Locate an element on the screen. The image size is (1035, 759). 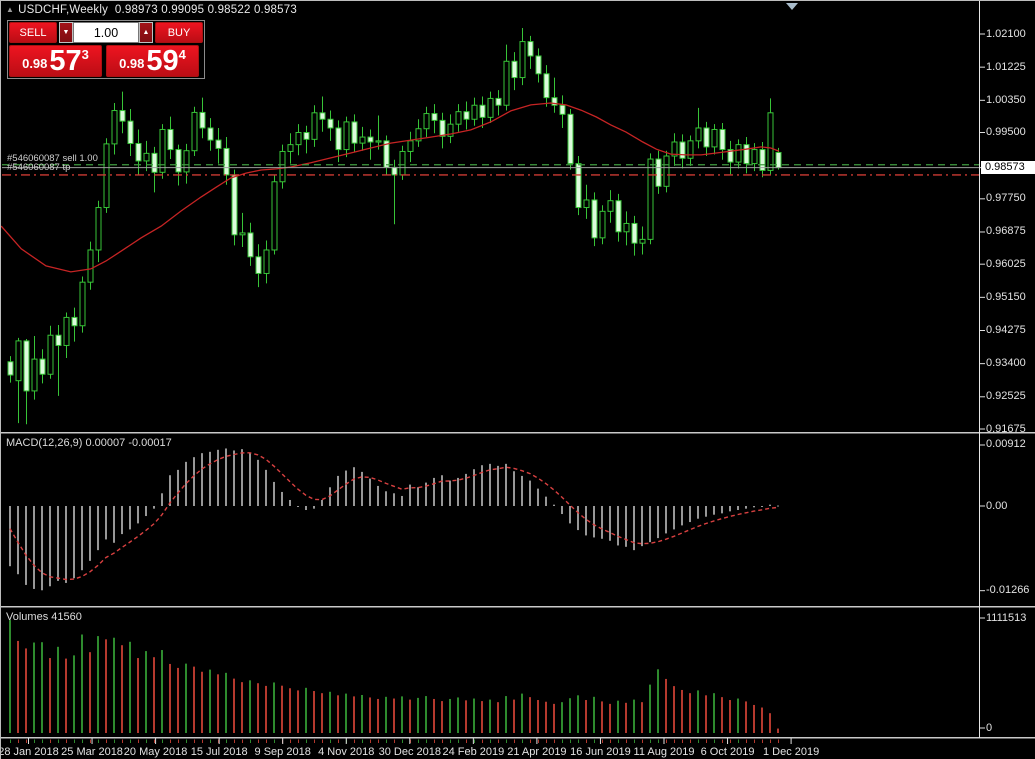
volume-input: 1.00 is located at coordinates (106, 32).